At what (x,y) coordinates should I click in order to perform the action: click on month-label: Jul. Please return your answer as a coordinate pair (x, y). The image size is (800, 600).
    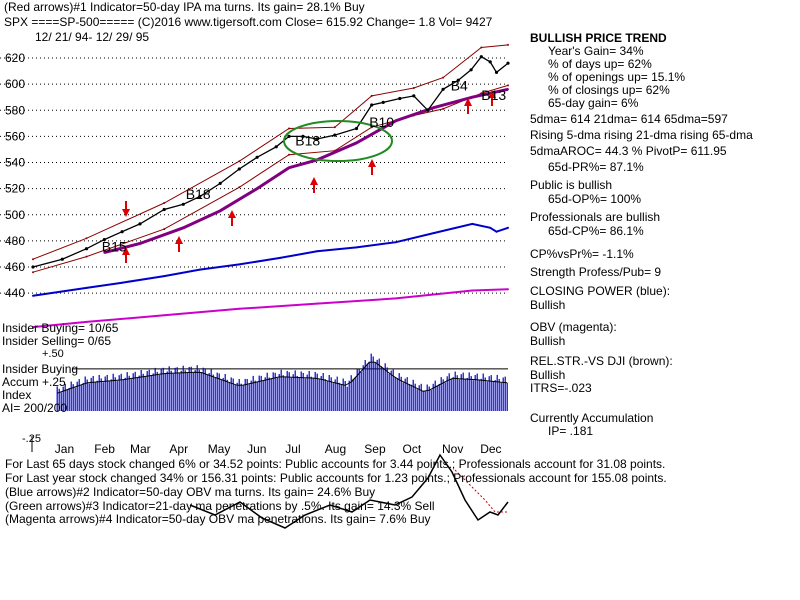
    Looking at the image, I should click on (292, 449).